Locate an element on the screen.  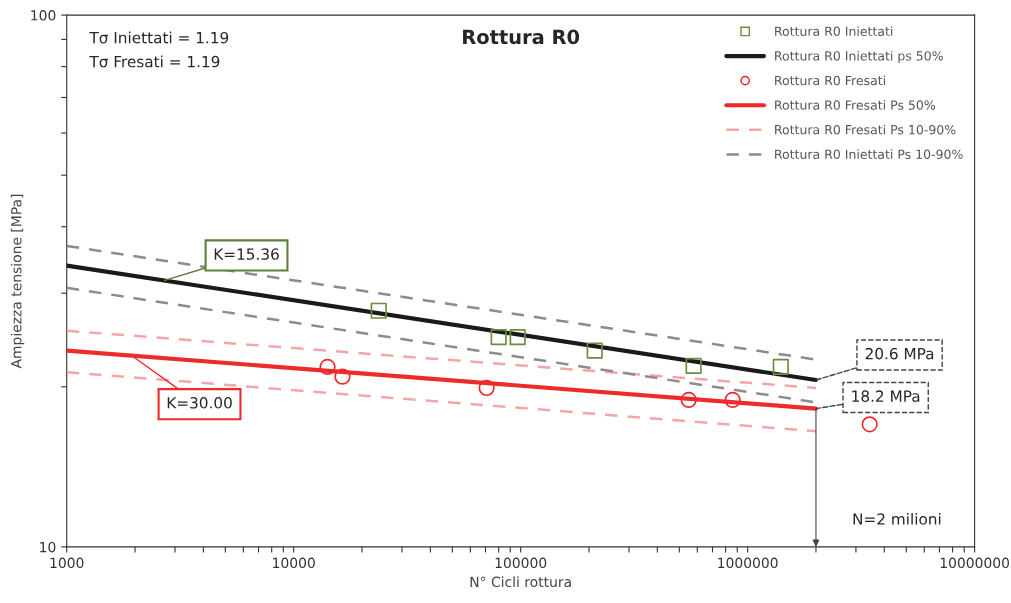
legend-label: Rottura R0 Fresati Ps 50% is located at coordinates (855, 105).